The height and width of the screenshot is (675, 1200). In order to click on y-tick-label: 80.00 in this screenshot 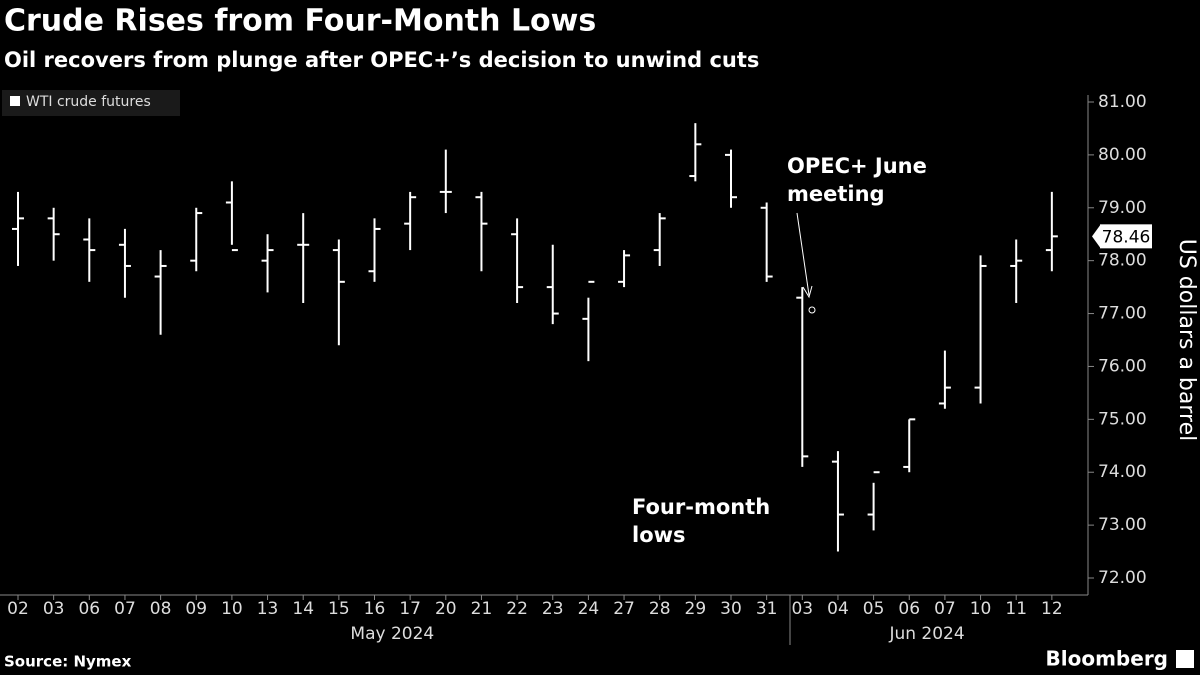, I will do `click(1122, 155)`.